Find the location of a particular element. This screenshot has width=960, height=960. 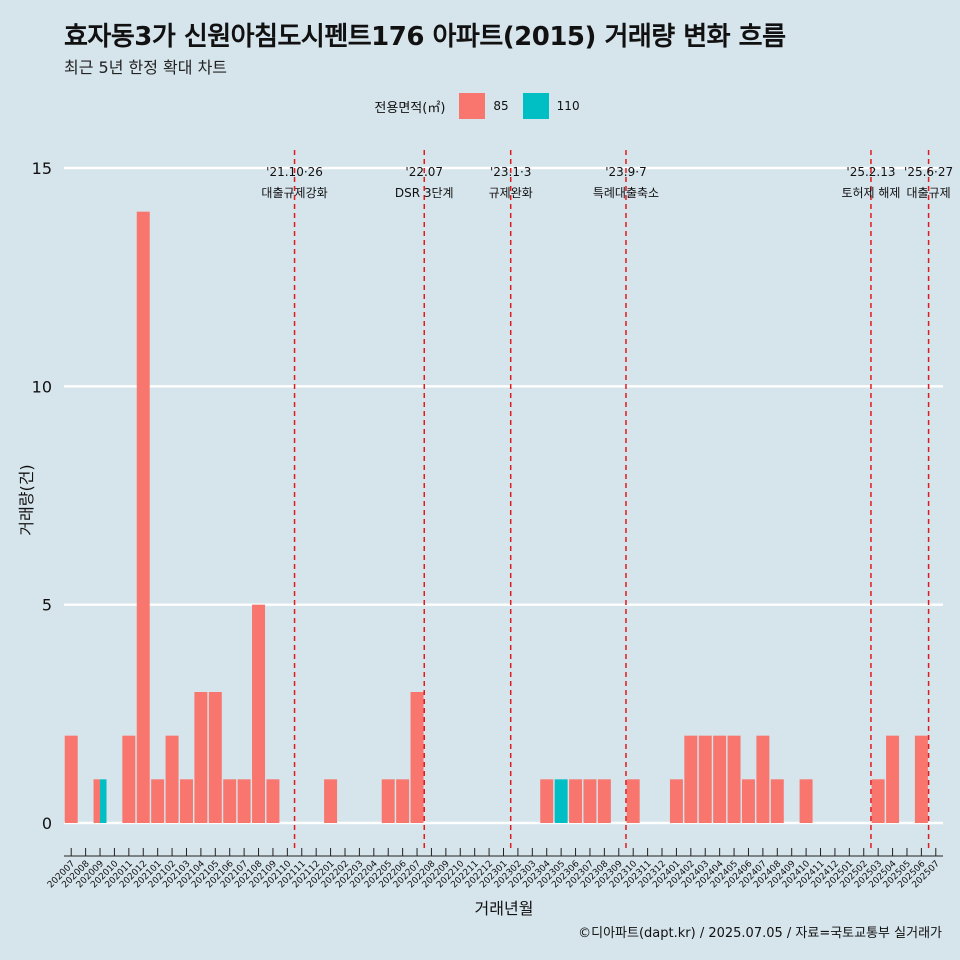

event-label-202207: DSR 3단계 is located at coordinates (424, 193).